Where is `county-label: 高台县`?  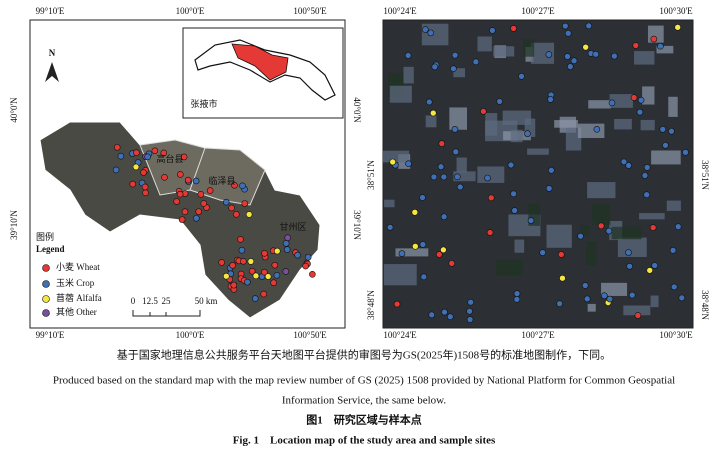
county-label: 高台县 is located at coordinates (169, 158).